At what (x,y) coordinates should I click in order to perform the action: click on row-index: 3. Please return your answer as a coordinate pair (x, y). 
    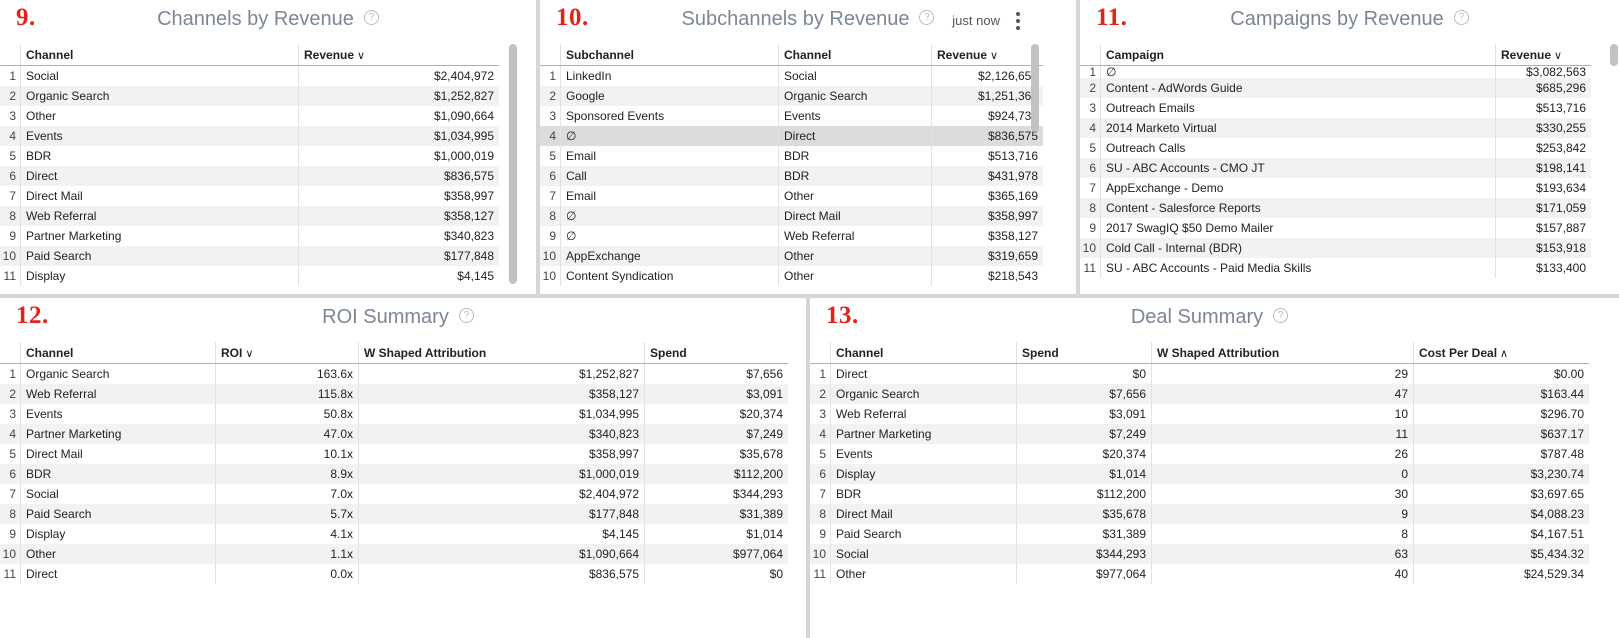
    Looking at the image, I should click on (552, 116).